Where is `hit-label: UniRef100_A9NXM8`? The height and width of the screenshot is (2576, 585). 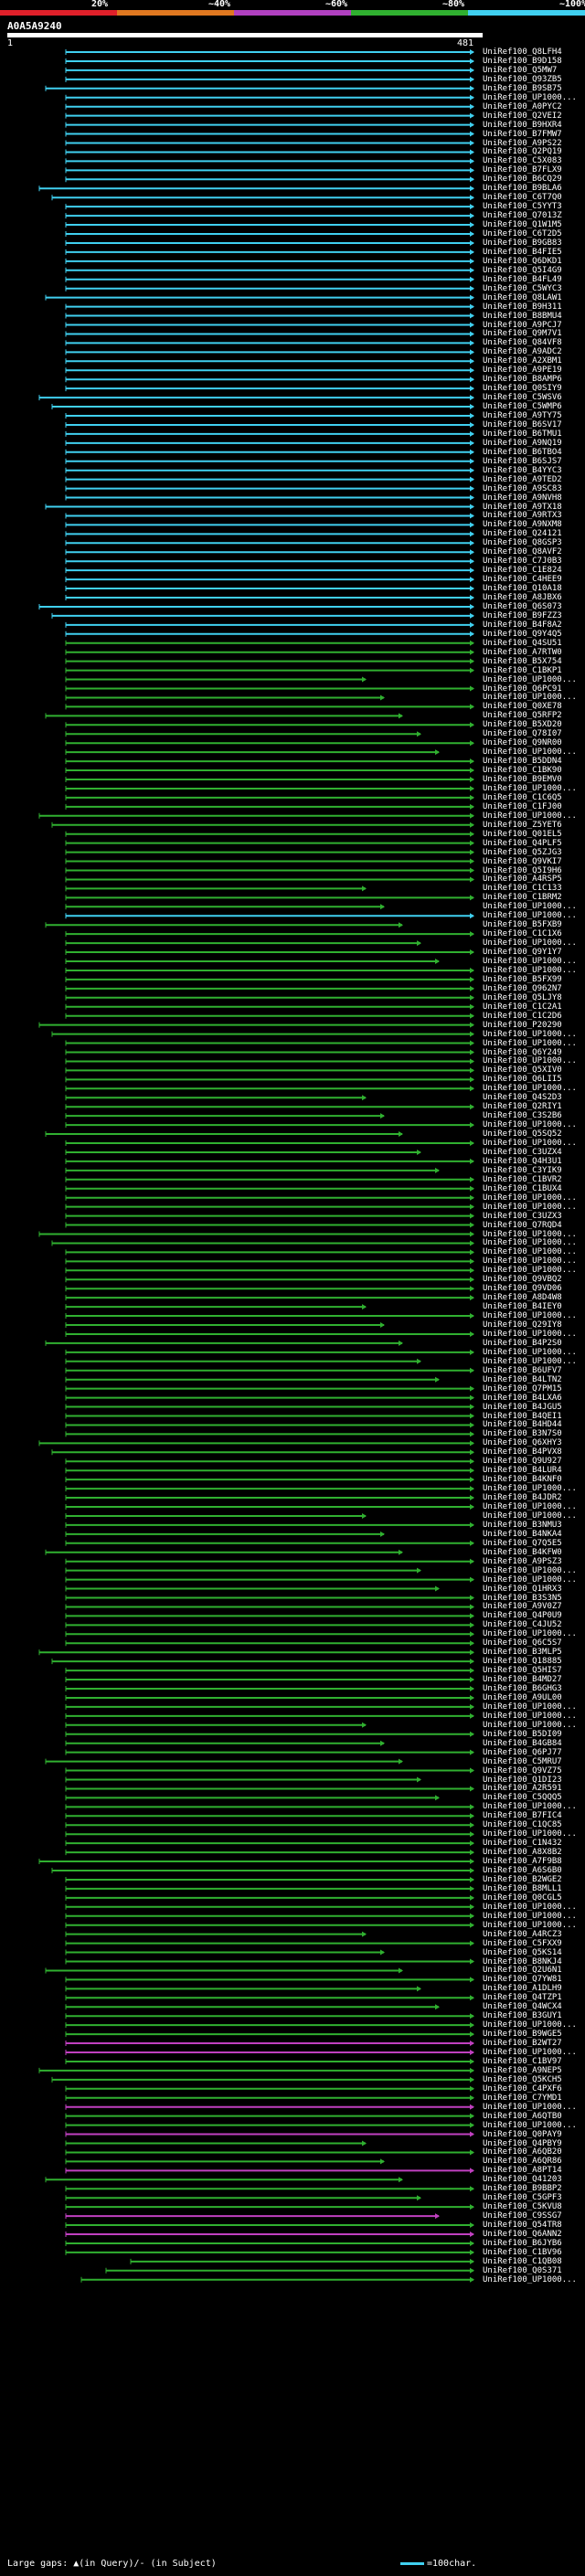 hit-label: UniRef100_A9NXM8 is located at coordinates (522, 525).